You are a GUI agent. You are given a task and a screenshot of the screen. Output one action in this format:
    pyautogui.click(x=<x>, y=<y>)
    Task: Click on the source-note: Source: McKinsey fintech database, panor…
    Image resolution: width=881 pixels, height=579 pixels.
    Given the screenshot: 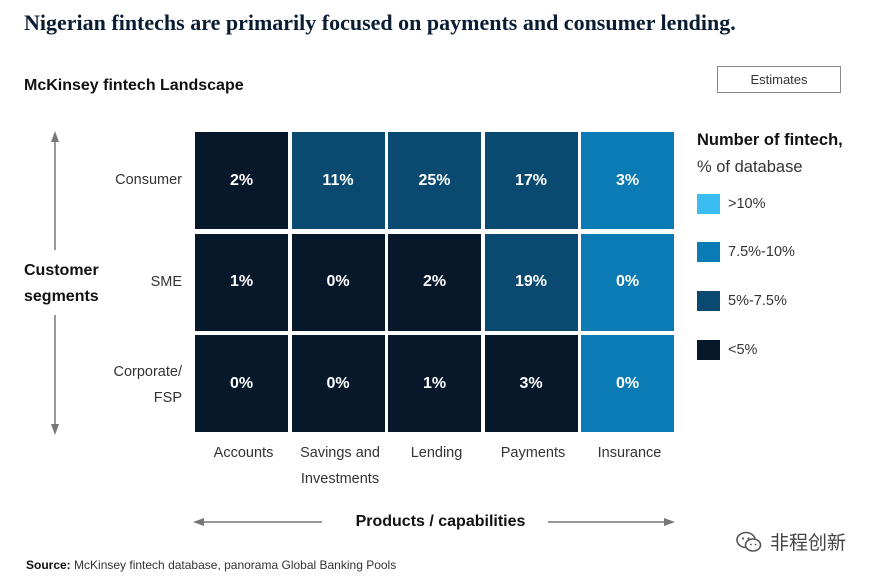 What is the action you would take?
    pyautogui.click(x=211, y=565)
    